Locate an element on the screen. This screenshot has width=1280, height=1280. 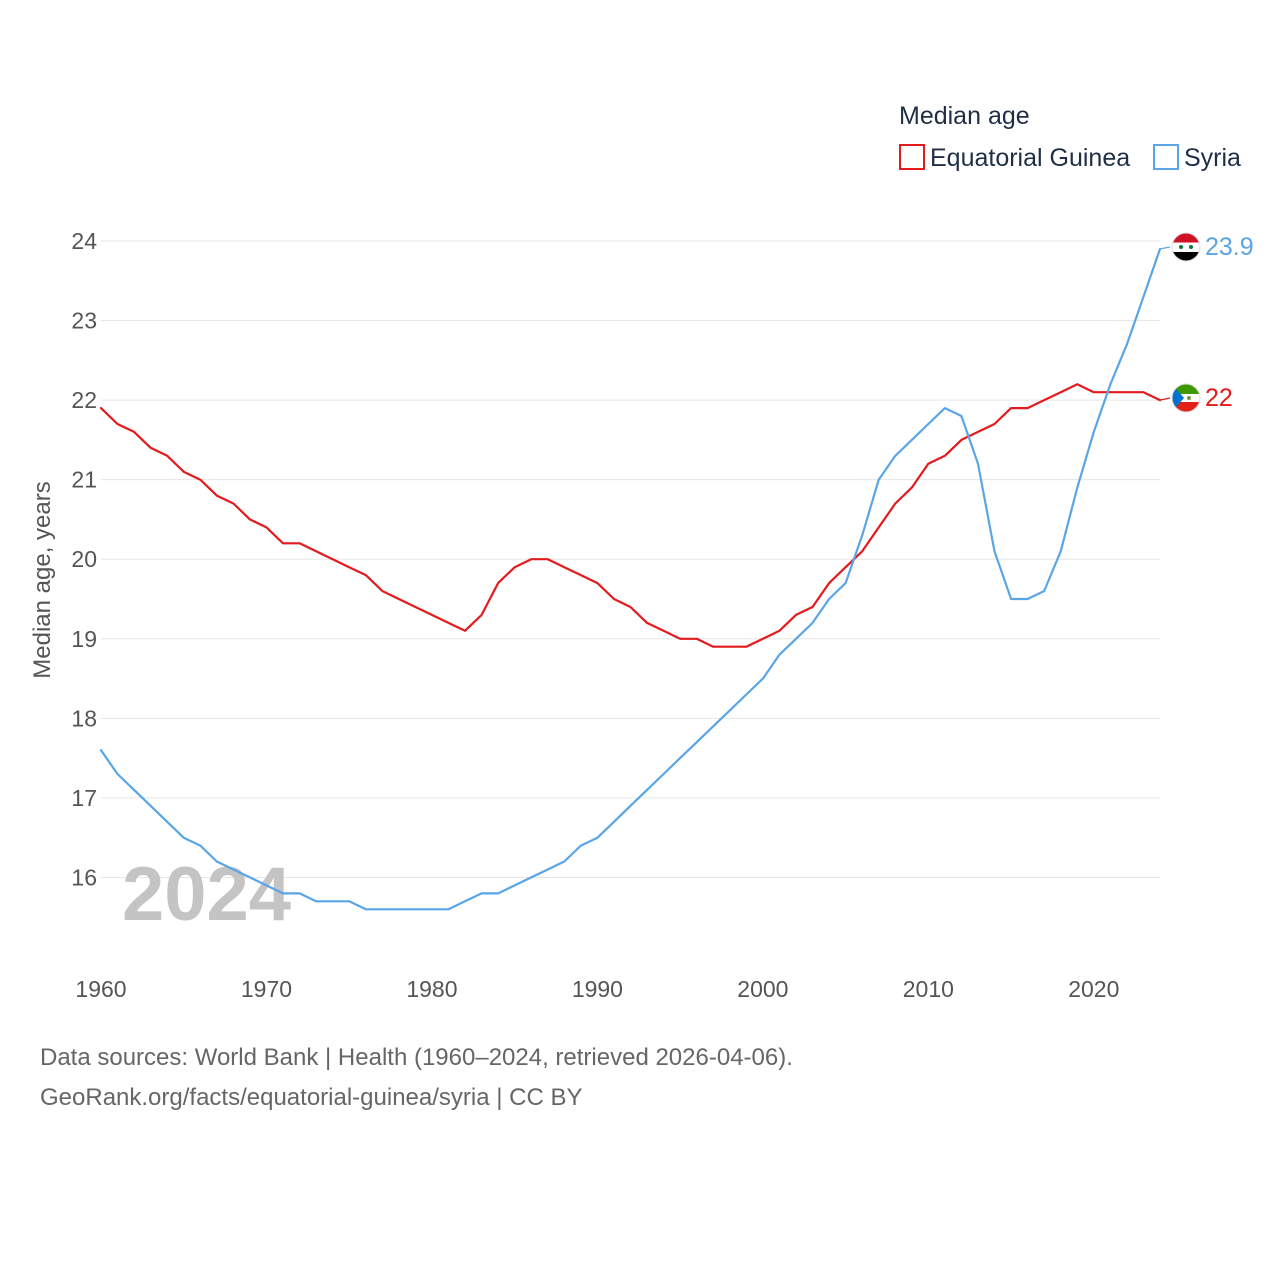
x-tick-label: 1990 is located at coordinates (597, 989).